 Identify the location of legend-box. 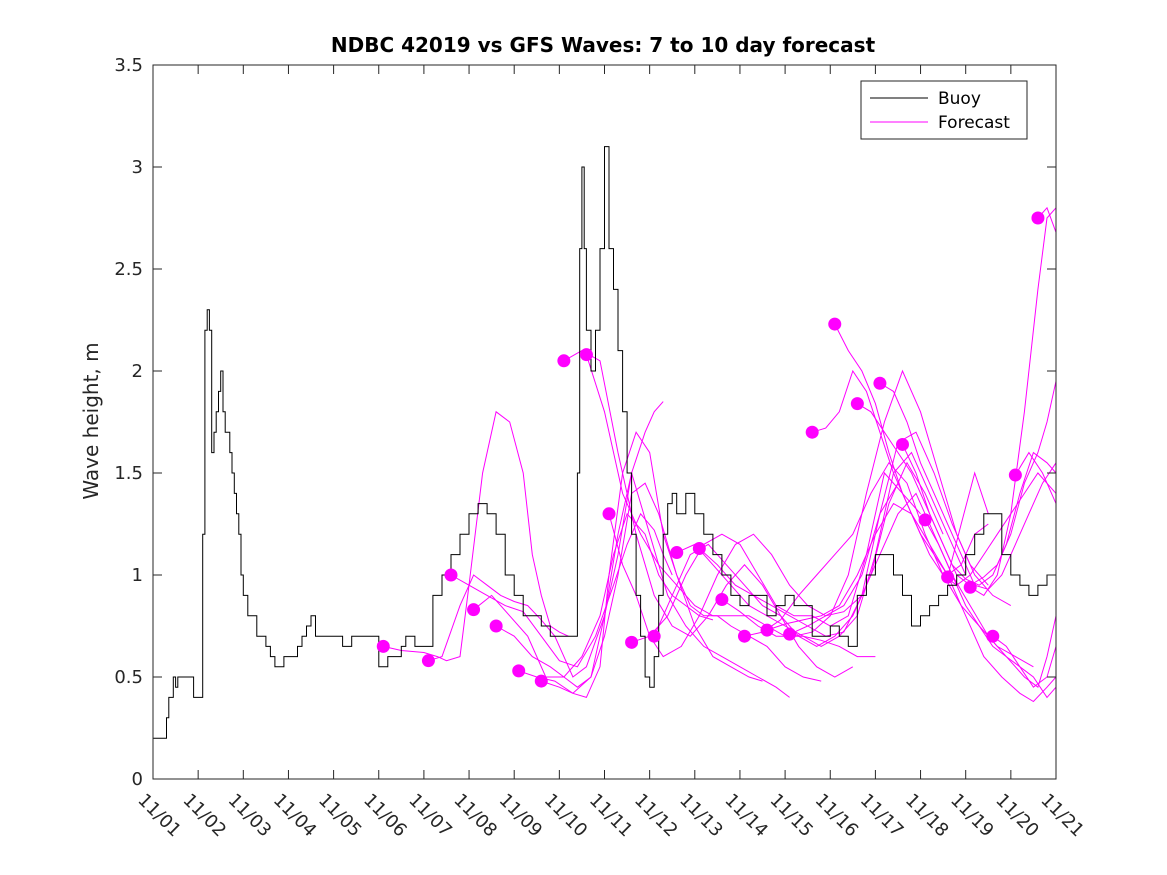
(944, 110).